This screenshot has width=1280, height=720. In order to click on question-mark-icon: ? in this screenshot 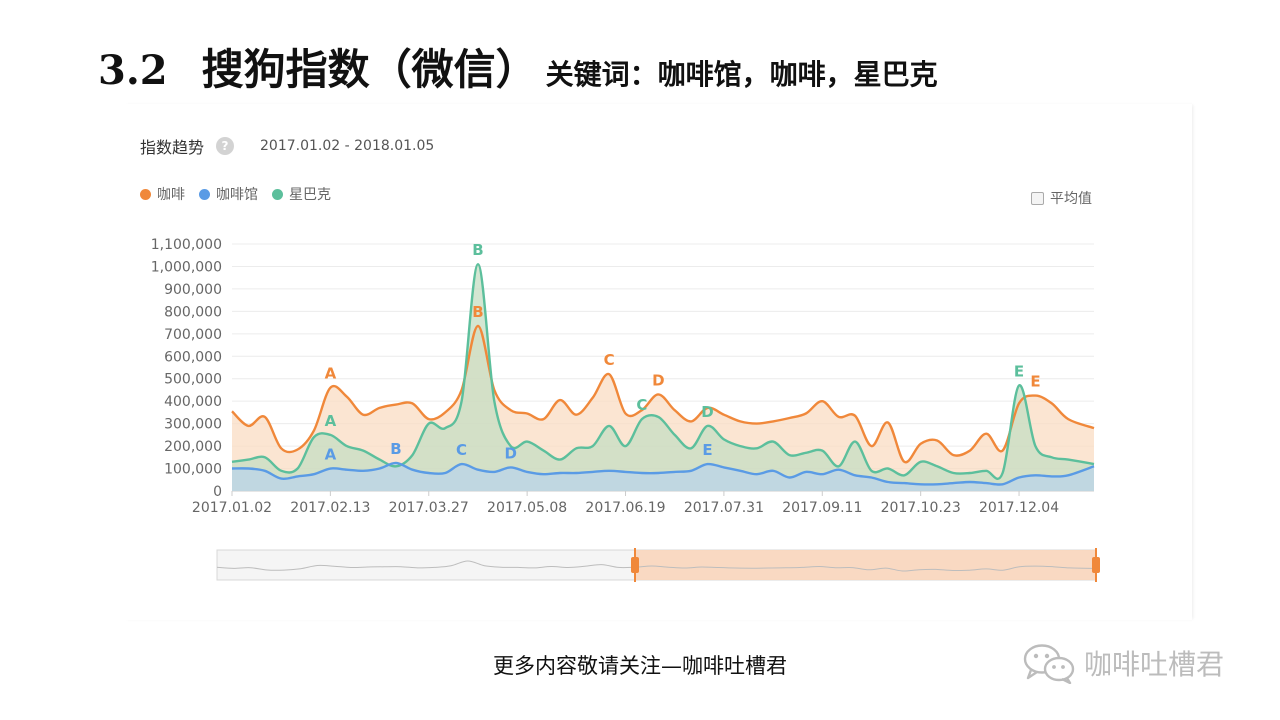, I will do `click(225, 146)`.